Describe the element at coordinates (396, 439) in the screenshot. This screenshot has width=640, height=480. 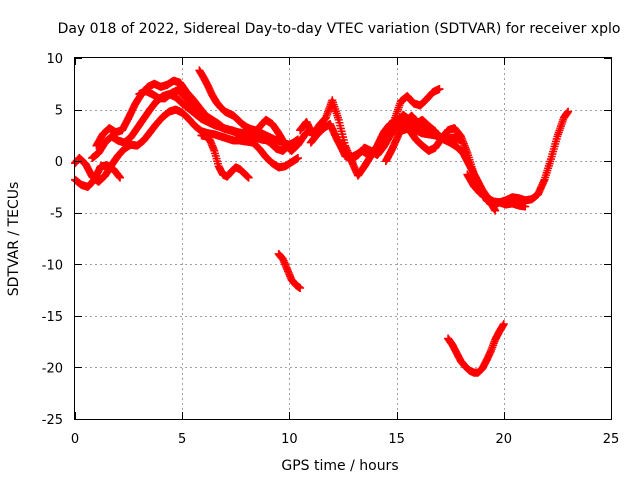
I see `x-tick-label: 15` at that location.